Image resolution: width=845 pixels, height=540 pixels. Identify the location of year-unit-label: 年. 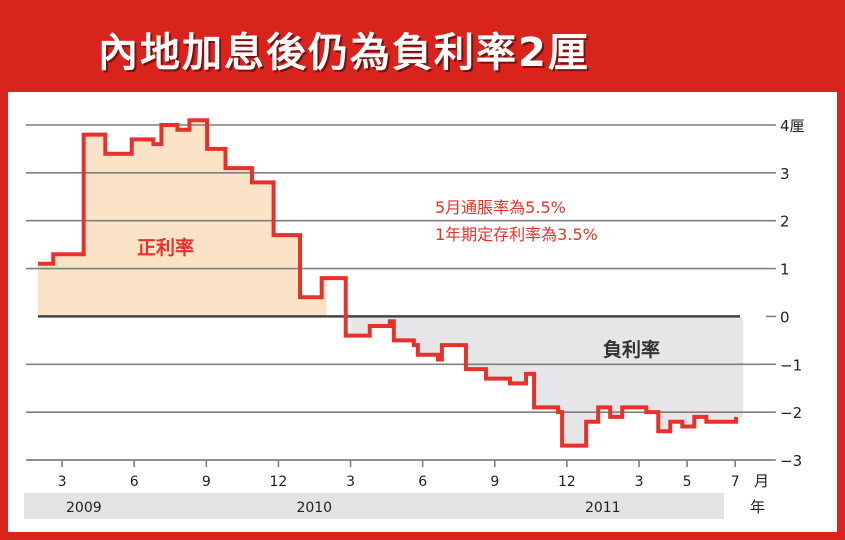
(757, 507).